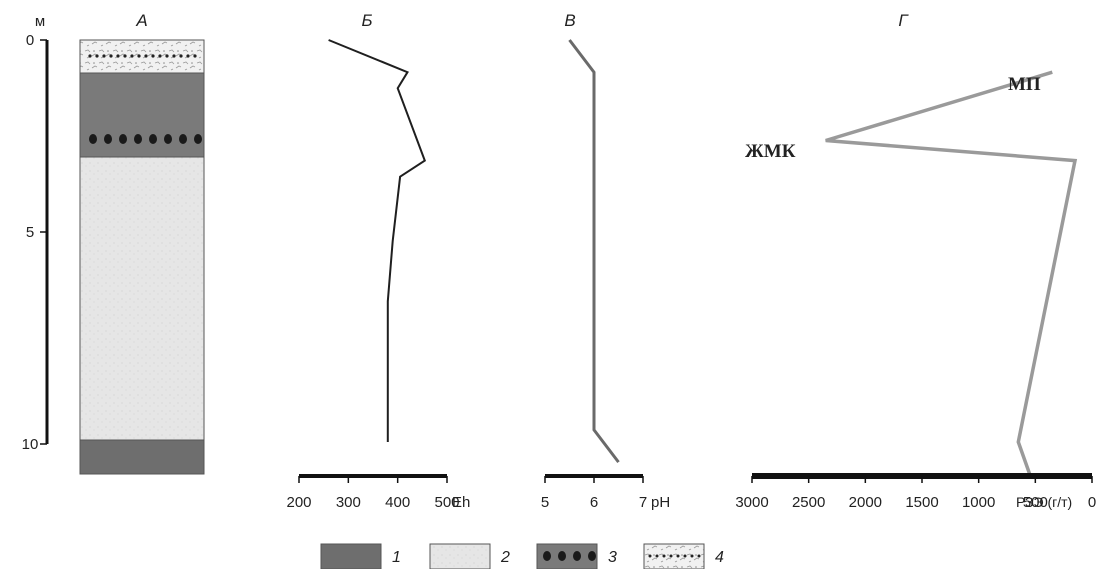 This screenshot has height=569, width=1112. I want to click on ree-tick-label-3: 1500, so click(921, 502).